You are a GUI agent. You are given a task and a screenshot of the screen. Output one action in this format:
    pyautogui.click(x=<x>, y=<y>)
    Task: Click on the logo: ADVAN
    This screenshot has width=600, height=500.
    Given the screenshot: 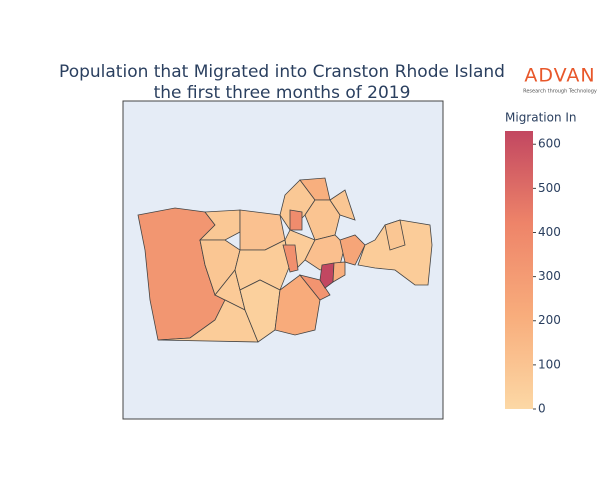 What is the action you would take?
    pyautogui.click(x=559, y=76)
    